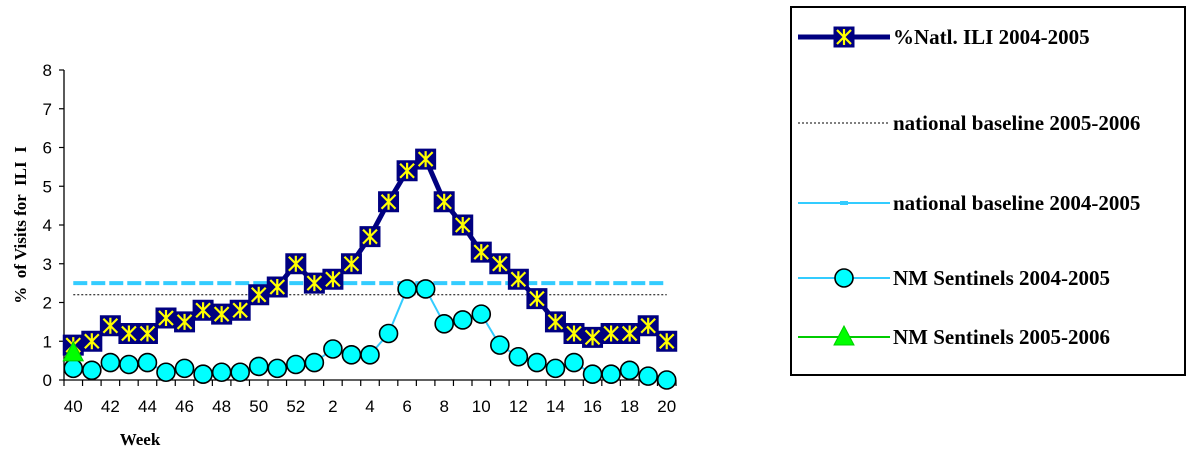  I want to click on legend-label: %Natl. ILI 2004-2005, so click(991, 37).